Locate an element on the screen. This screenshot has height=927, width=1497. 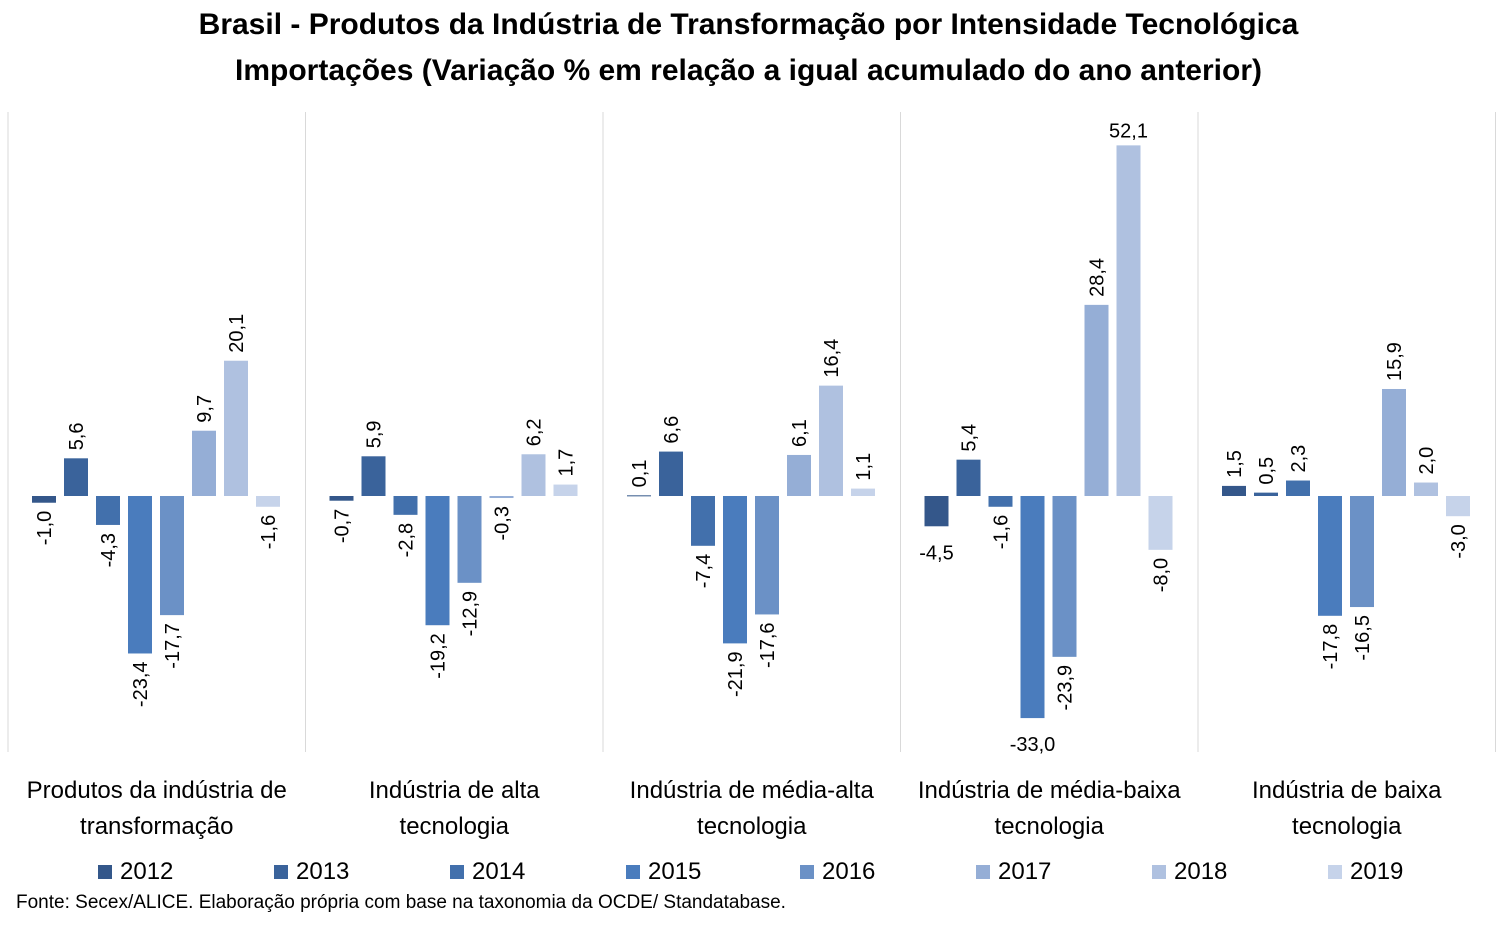
value-label: -8,0 is located at coordinates (1162, 575).